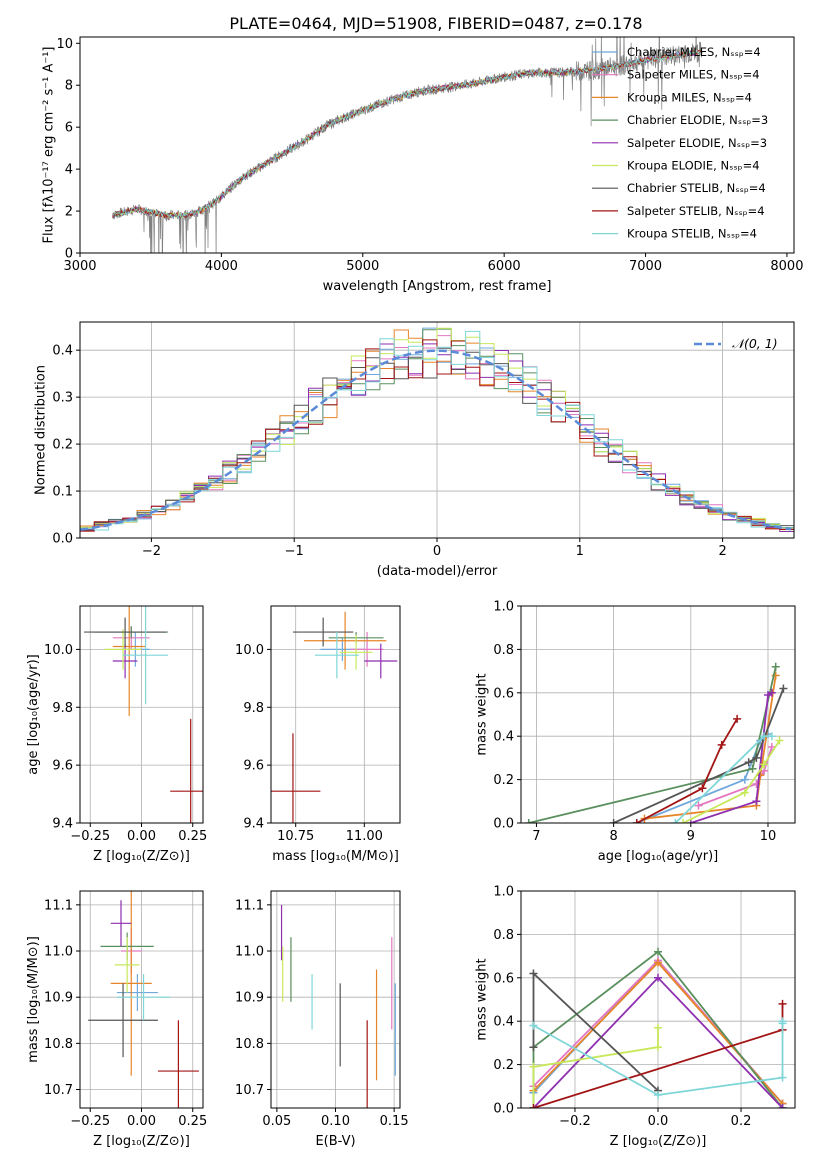  I want to click on EBV-mass-ytick-label-1: 10.8, so click(249, 1044).